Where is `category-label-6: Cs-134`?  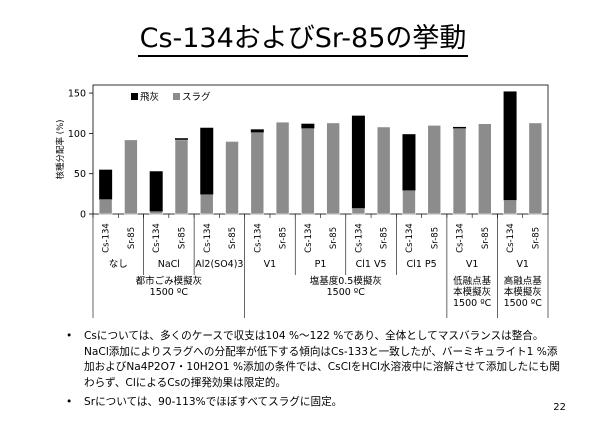 category-label-6: Cs-134 is located at coordinates (258, 238).